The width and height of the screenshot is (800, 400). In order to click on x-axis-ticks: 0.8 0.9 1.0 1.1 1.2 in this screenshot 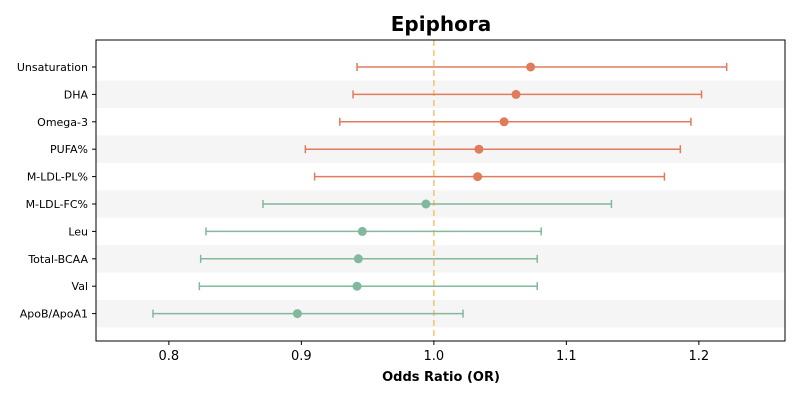, I will do `click(434, 352)`.